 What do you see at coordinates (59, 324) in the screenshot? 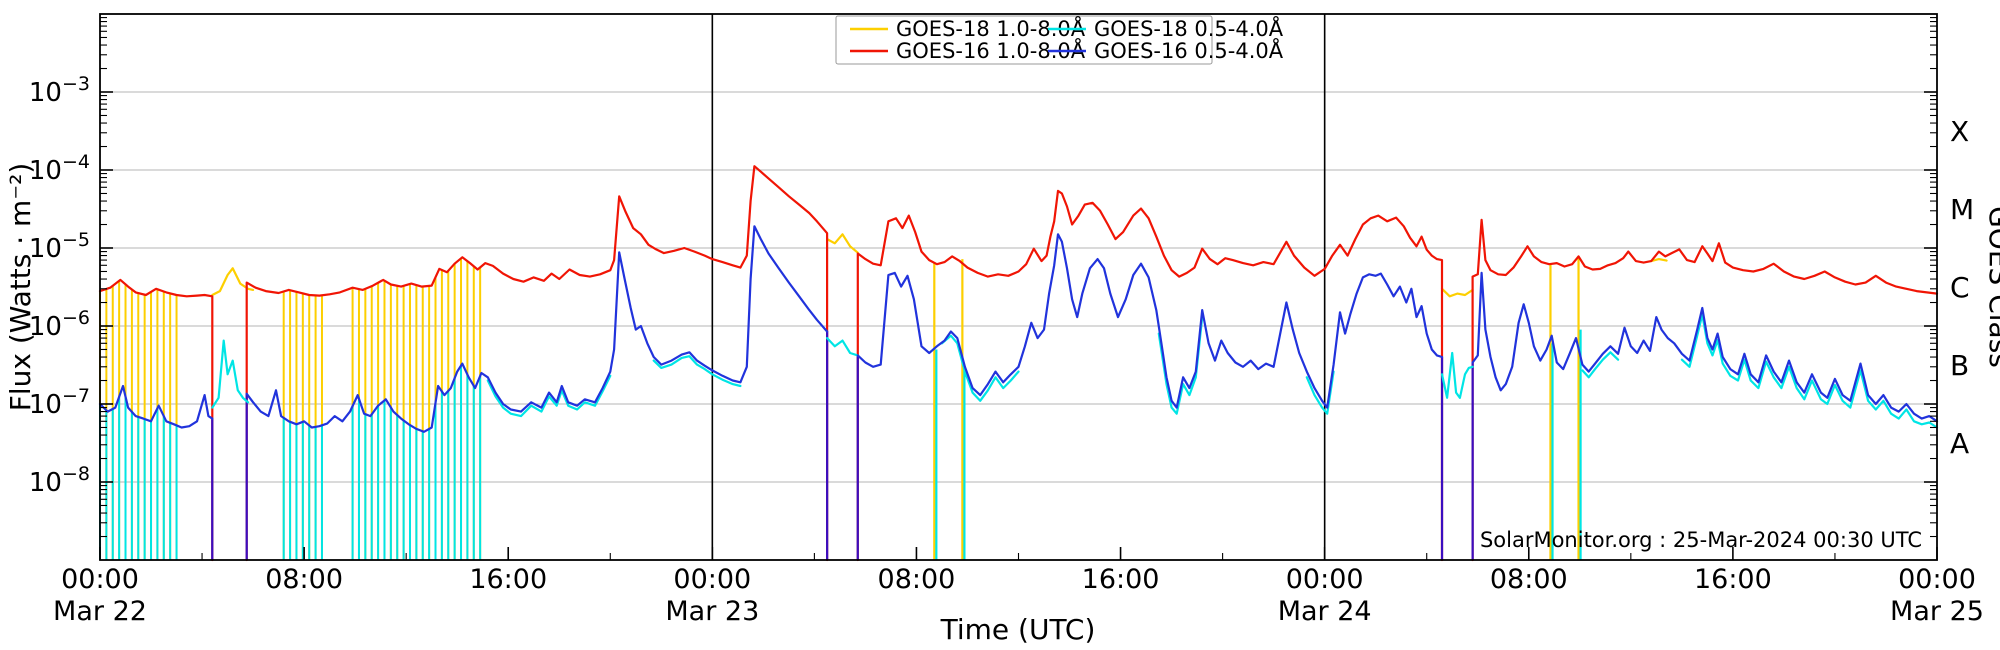
I see `y-tick-label: 10⁻⁶` at bounding box center [59, 324].